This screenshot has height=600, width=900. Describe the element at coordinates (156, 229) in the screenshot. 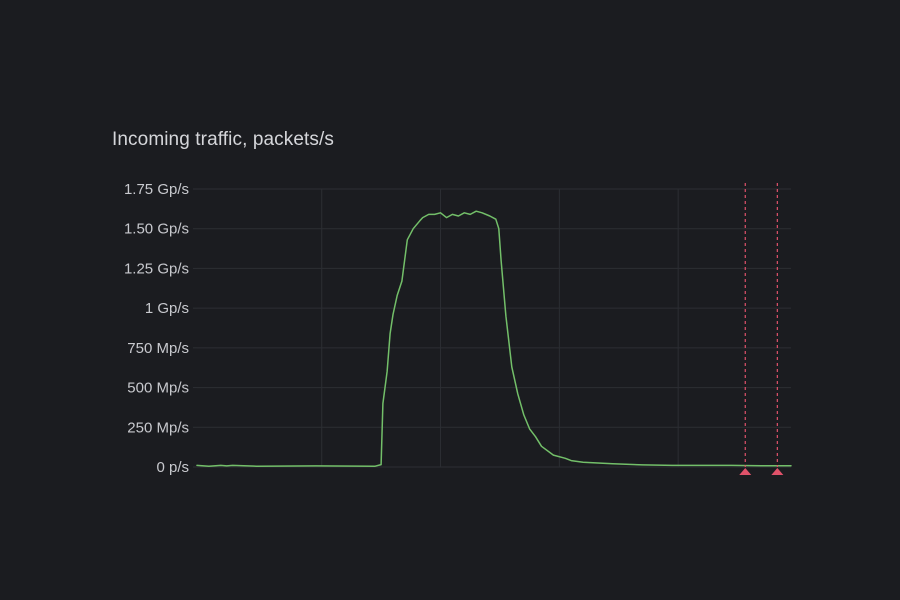

I see `y-tick-label: 1.50 Gp/s` at that location.